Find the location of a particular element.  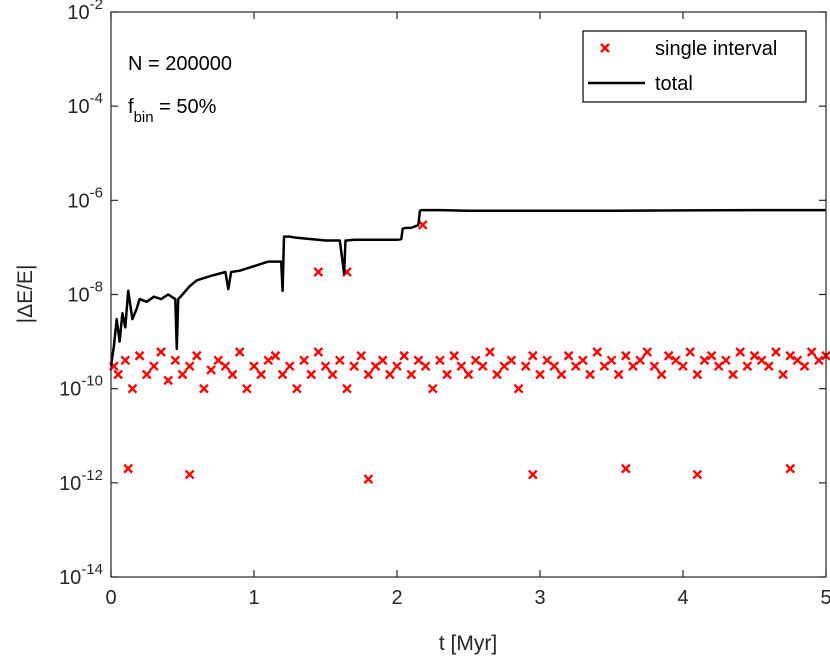

legend: single interval total is located at coordinates (694, 66).